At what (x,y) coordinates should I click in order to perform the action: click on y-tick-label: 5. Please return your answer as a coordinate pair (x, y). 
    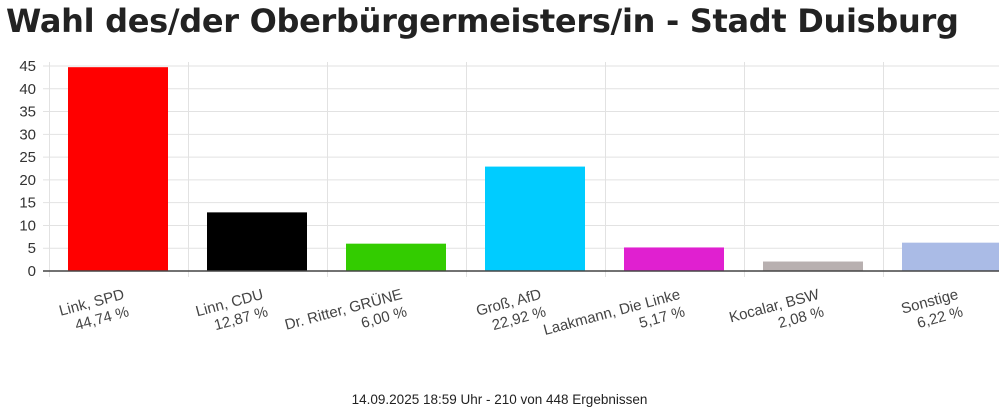
    Looking at the image, I should click on (32, 248).